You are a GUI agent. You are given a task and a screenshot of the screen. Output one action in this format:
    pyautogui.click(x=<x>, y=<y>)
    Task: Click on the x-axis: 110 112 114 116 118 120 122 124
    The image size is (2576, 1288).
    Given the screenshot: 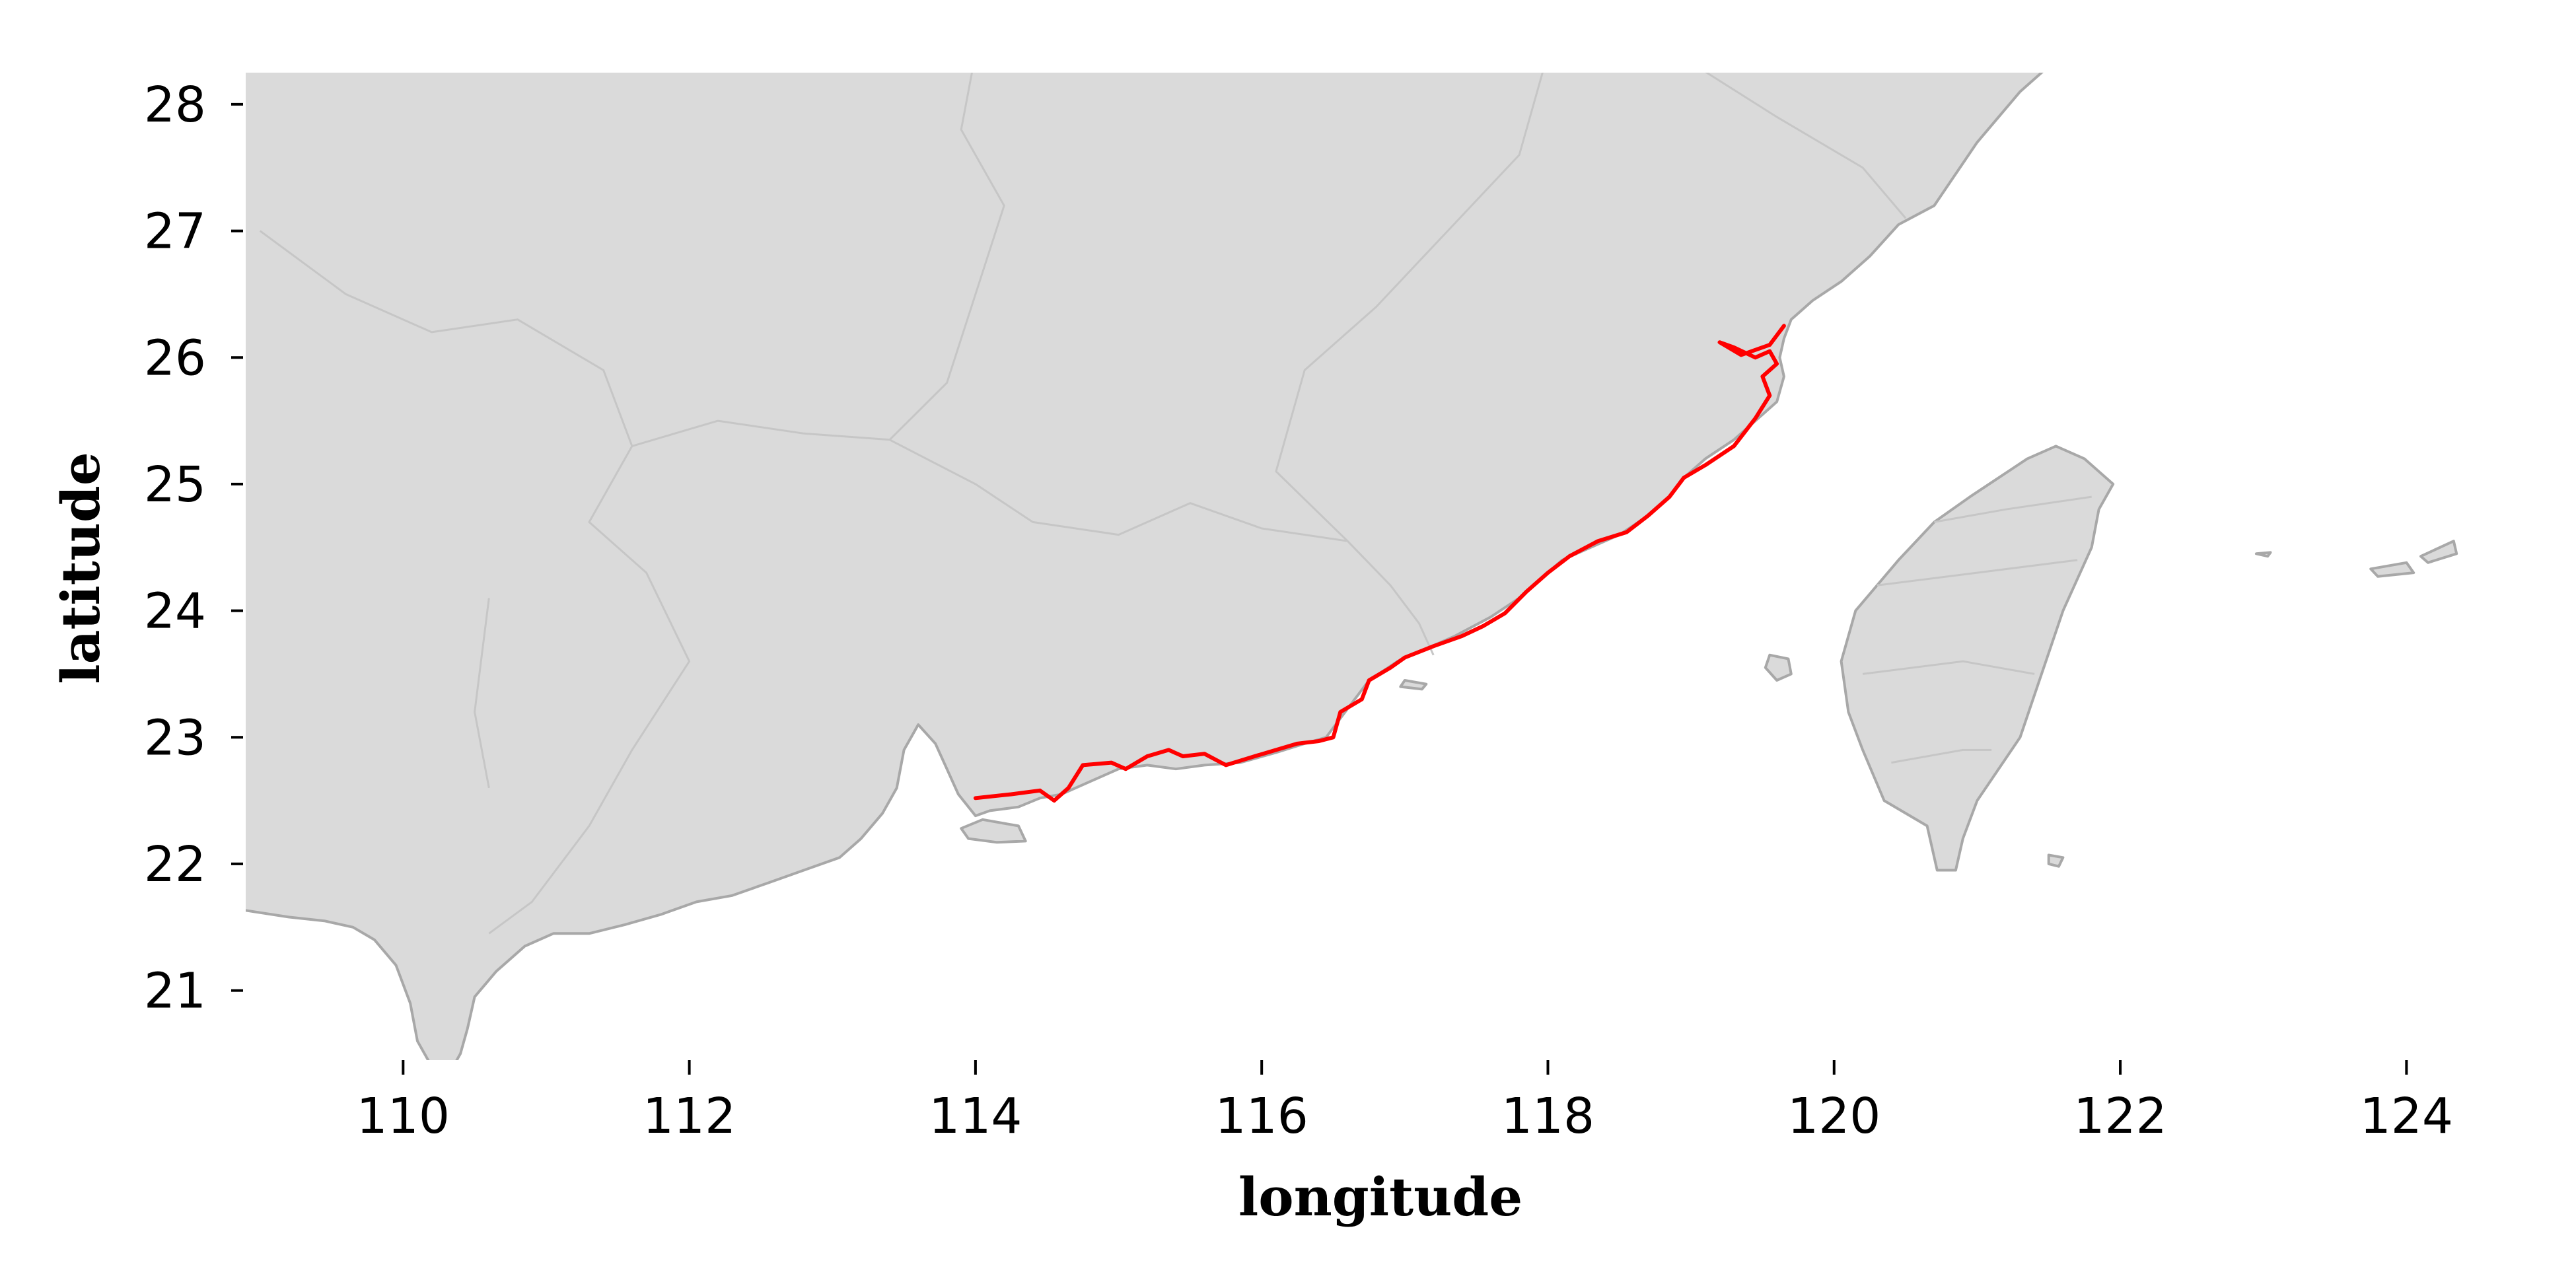 What is the action you would take?
    pyautogui.click(x=1405, y=1103)
    